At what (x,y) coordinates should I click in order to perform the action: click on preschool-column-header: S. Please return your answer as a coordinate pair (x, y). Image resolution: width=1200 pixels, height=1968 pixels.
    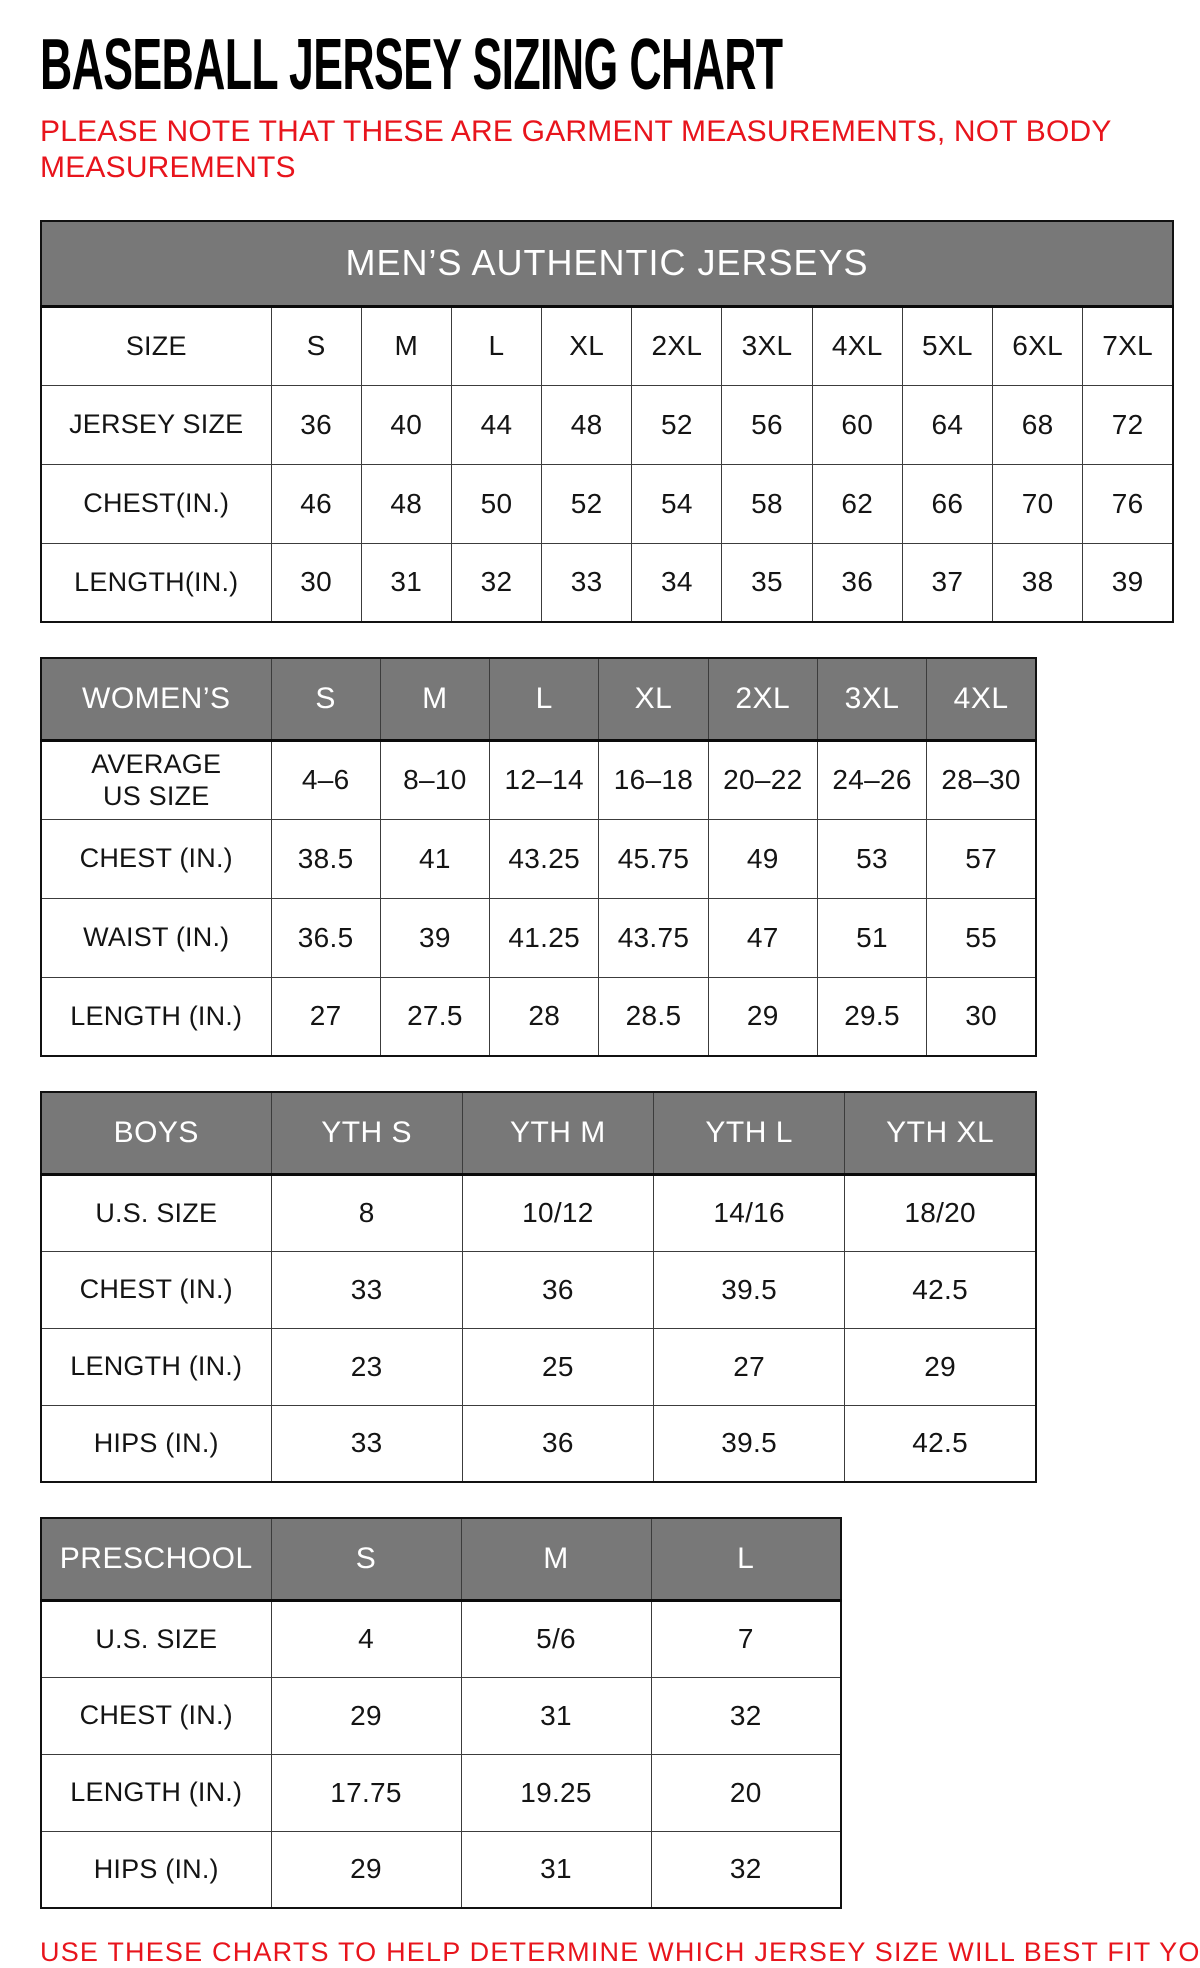
    Looking at the image, I should click on (366, 1559).